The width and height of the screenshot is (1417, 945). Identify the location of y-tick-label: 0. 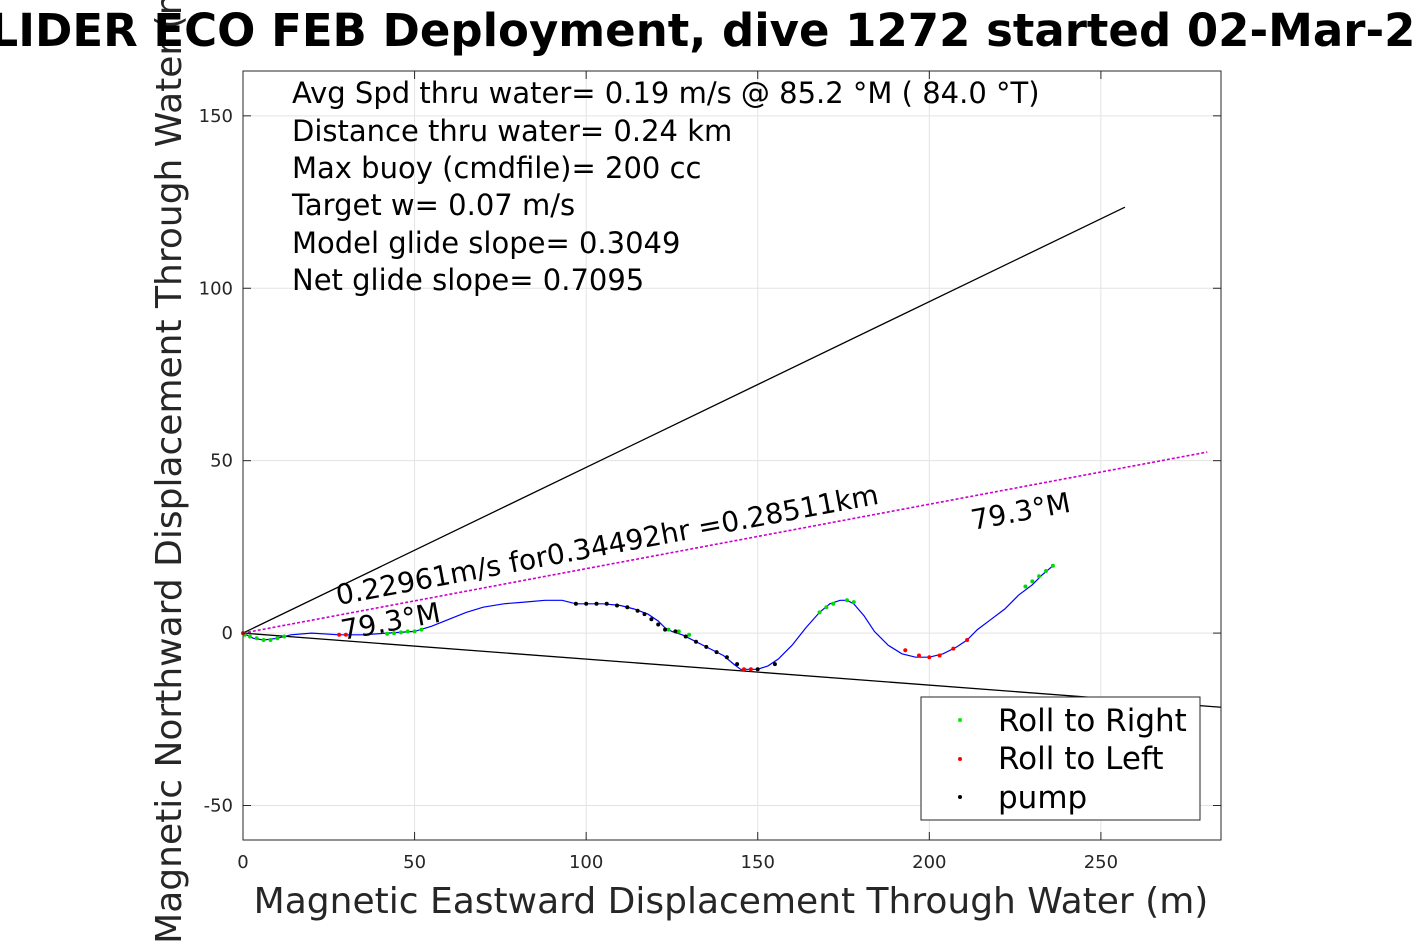
(227, 633).